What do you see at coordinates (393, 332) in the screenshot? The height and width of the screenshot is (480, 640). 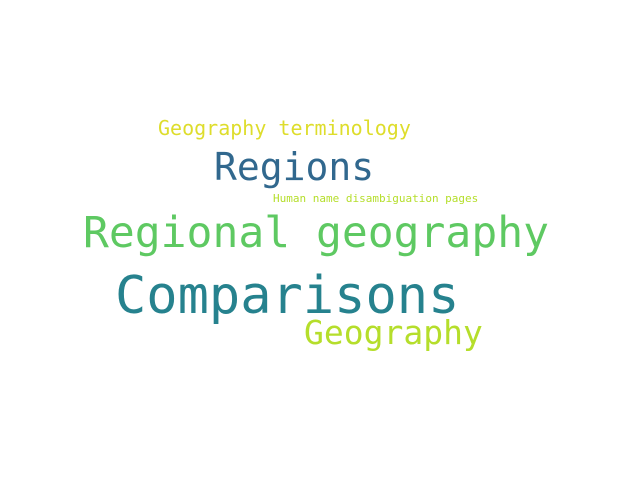 I see `word-geography: Geography` at bounding box center [393, 332].